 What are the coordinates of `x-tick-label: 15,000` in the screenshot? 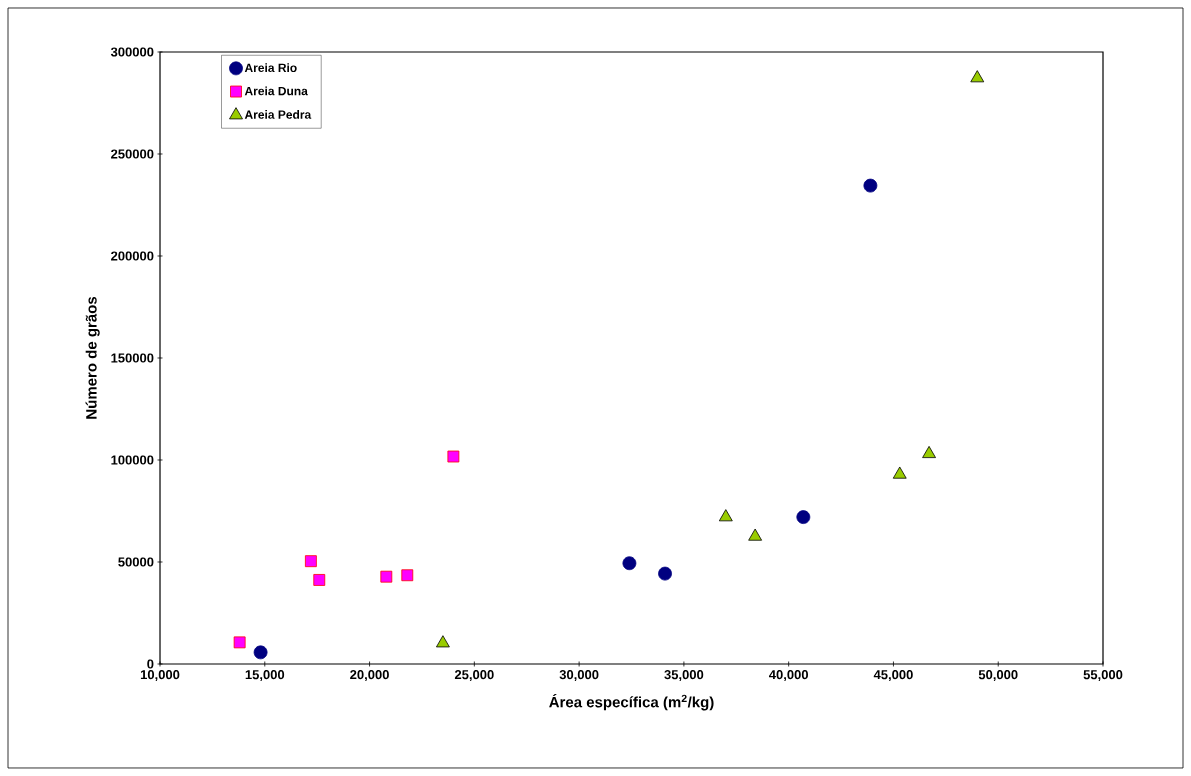 It's located at (265, 676).